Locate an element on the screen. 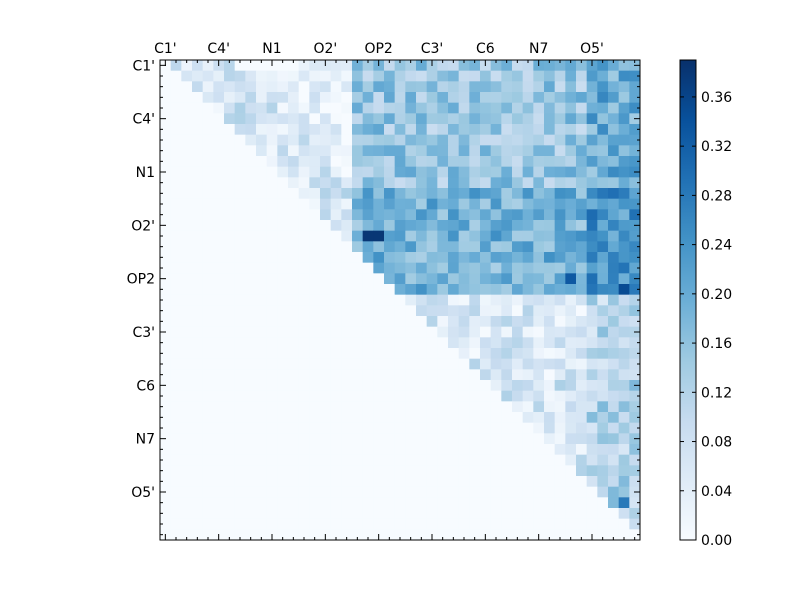  y-tick-label: C6 is located at coordinates (145, 386).